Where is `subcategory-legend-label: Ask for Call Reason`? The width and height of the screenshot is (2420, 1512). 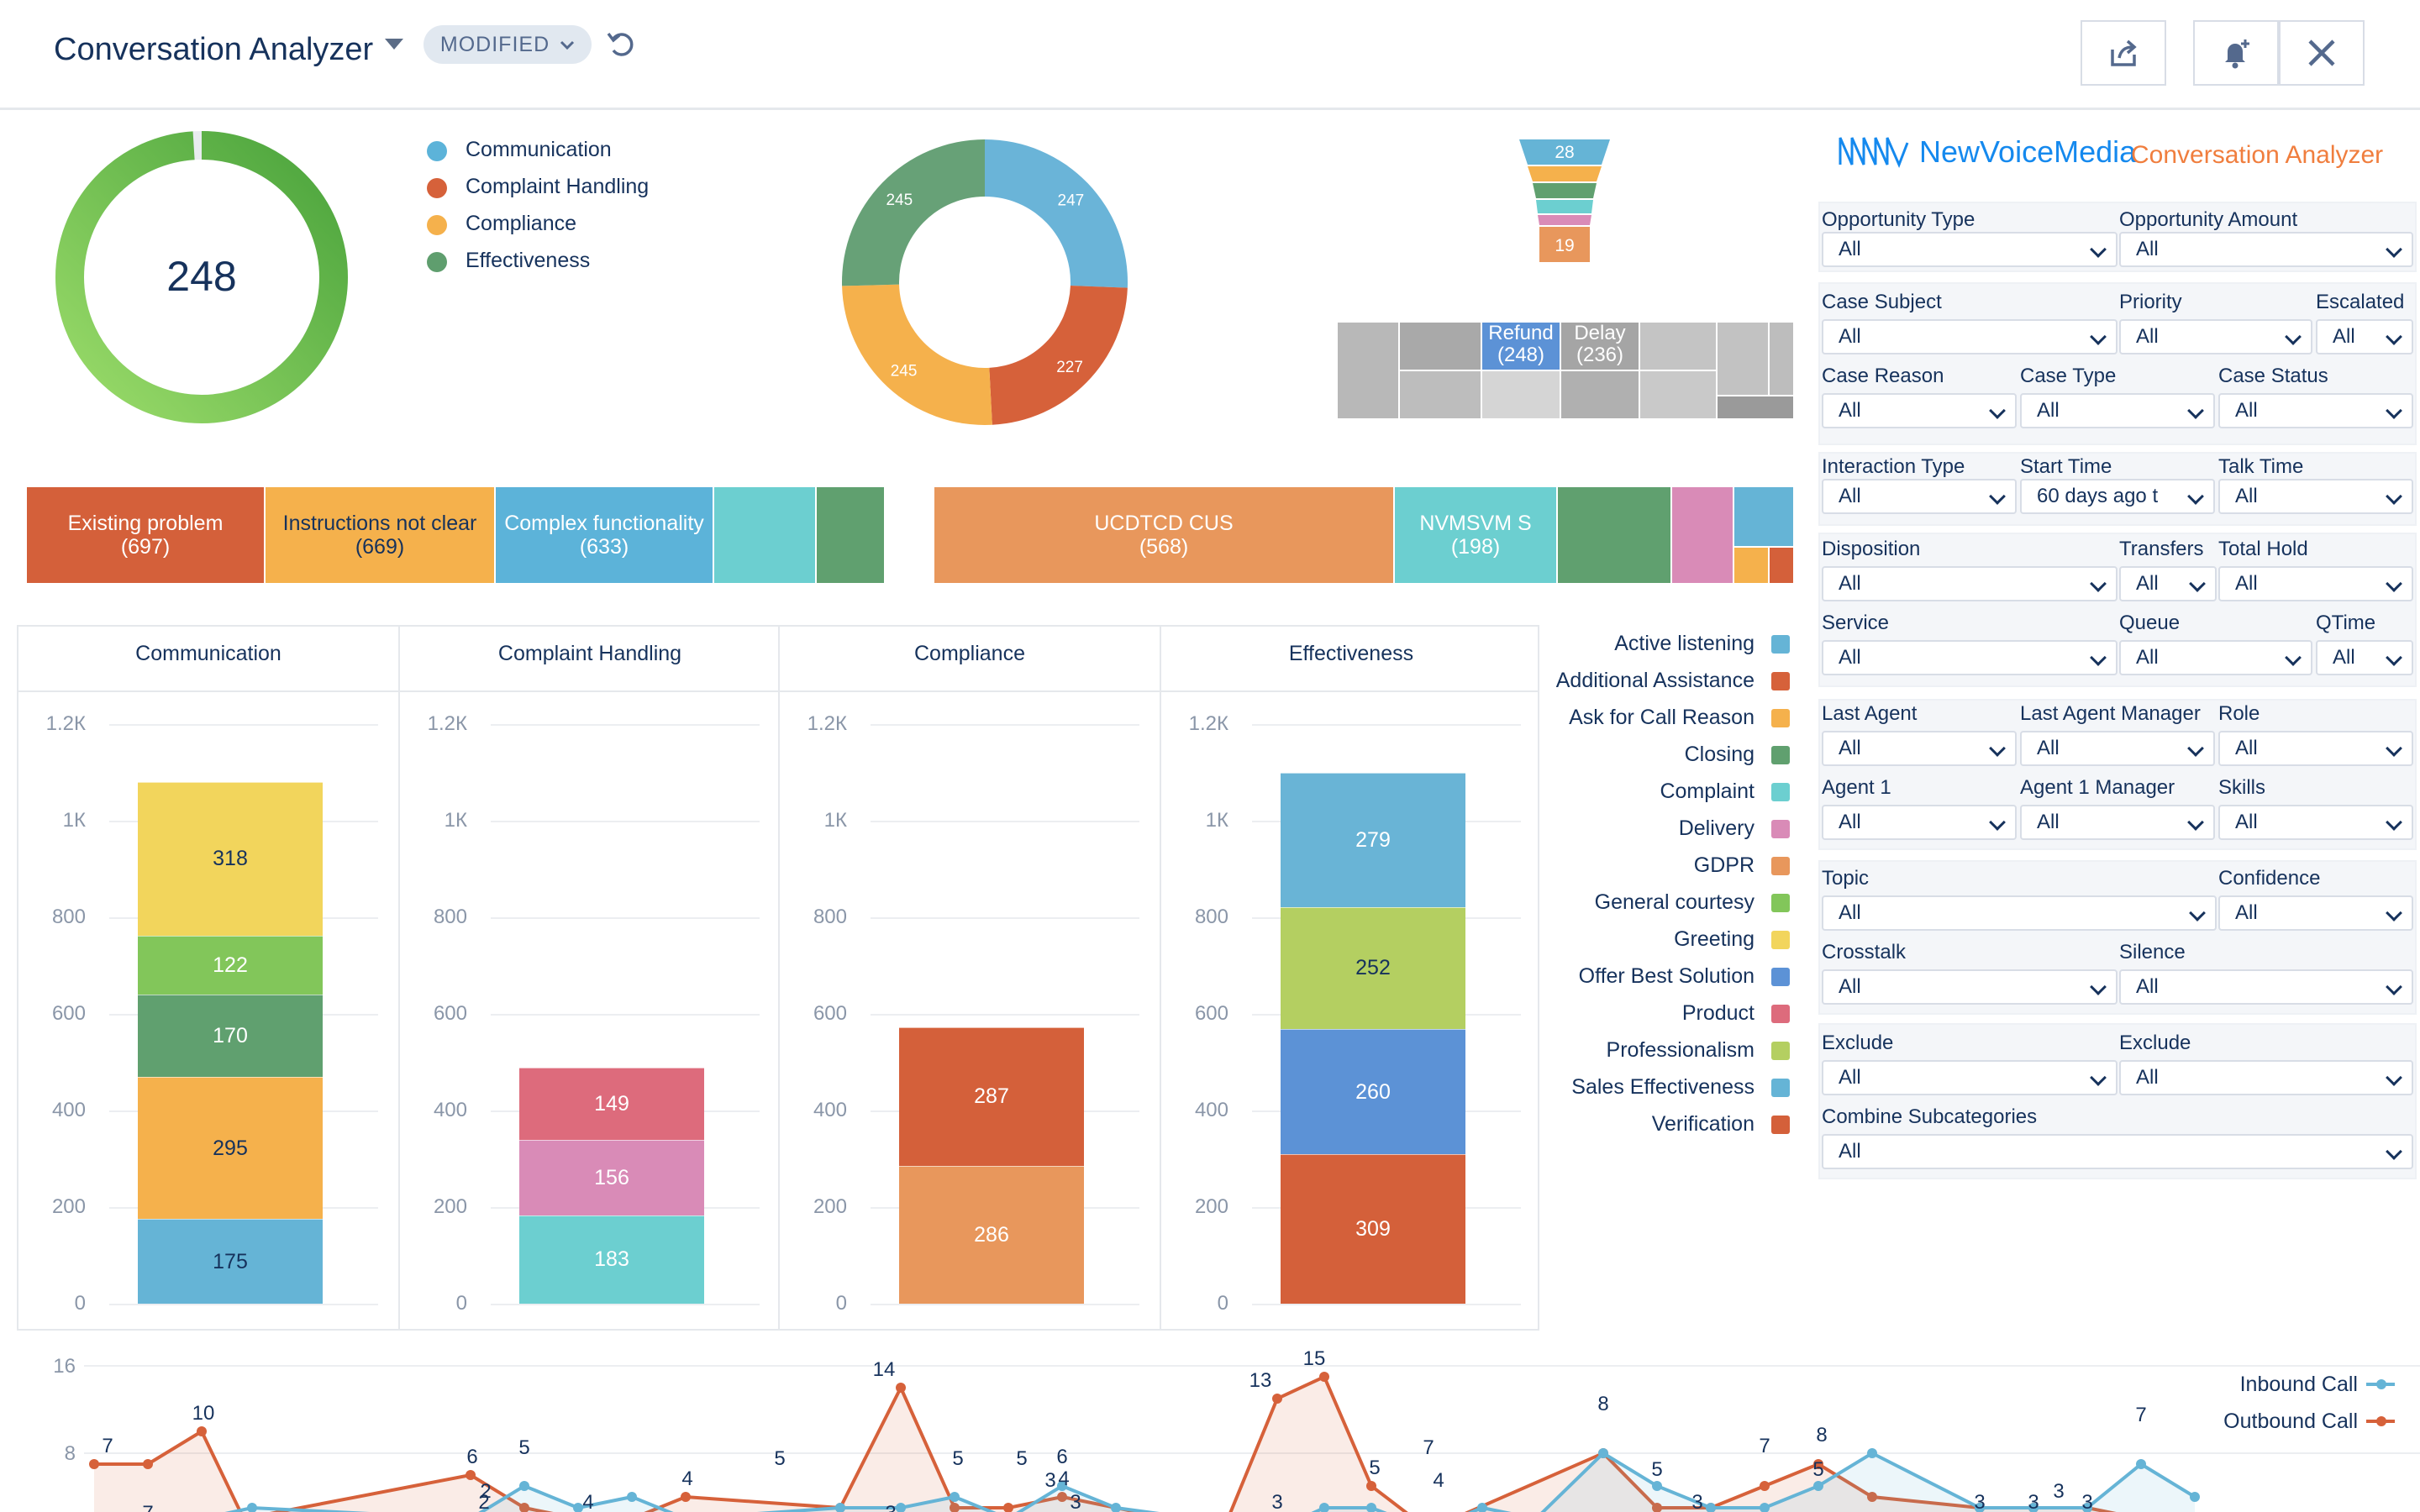 subcategory-legend-label: Ask for Call Reason is located at coordinates (1661, 717).